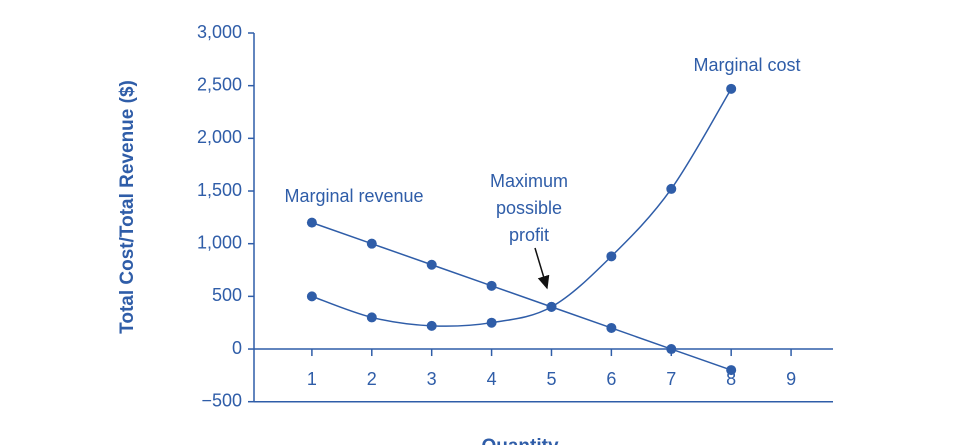 The width and height of the screenshot is (976, 445). I want to click on y-tick-label: 500, so click(227, 295).